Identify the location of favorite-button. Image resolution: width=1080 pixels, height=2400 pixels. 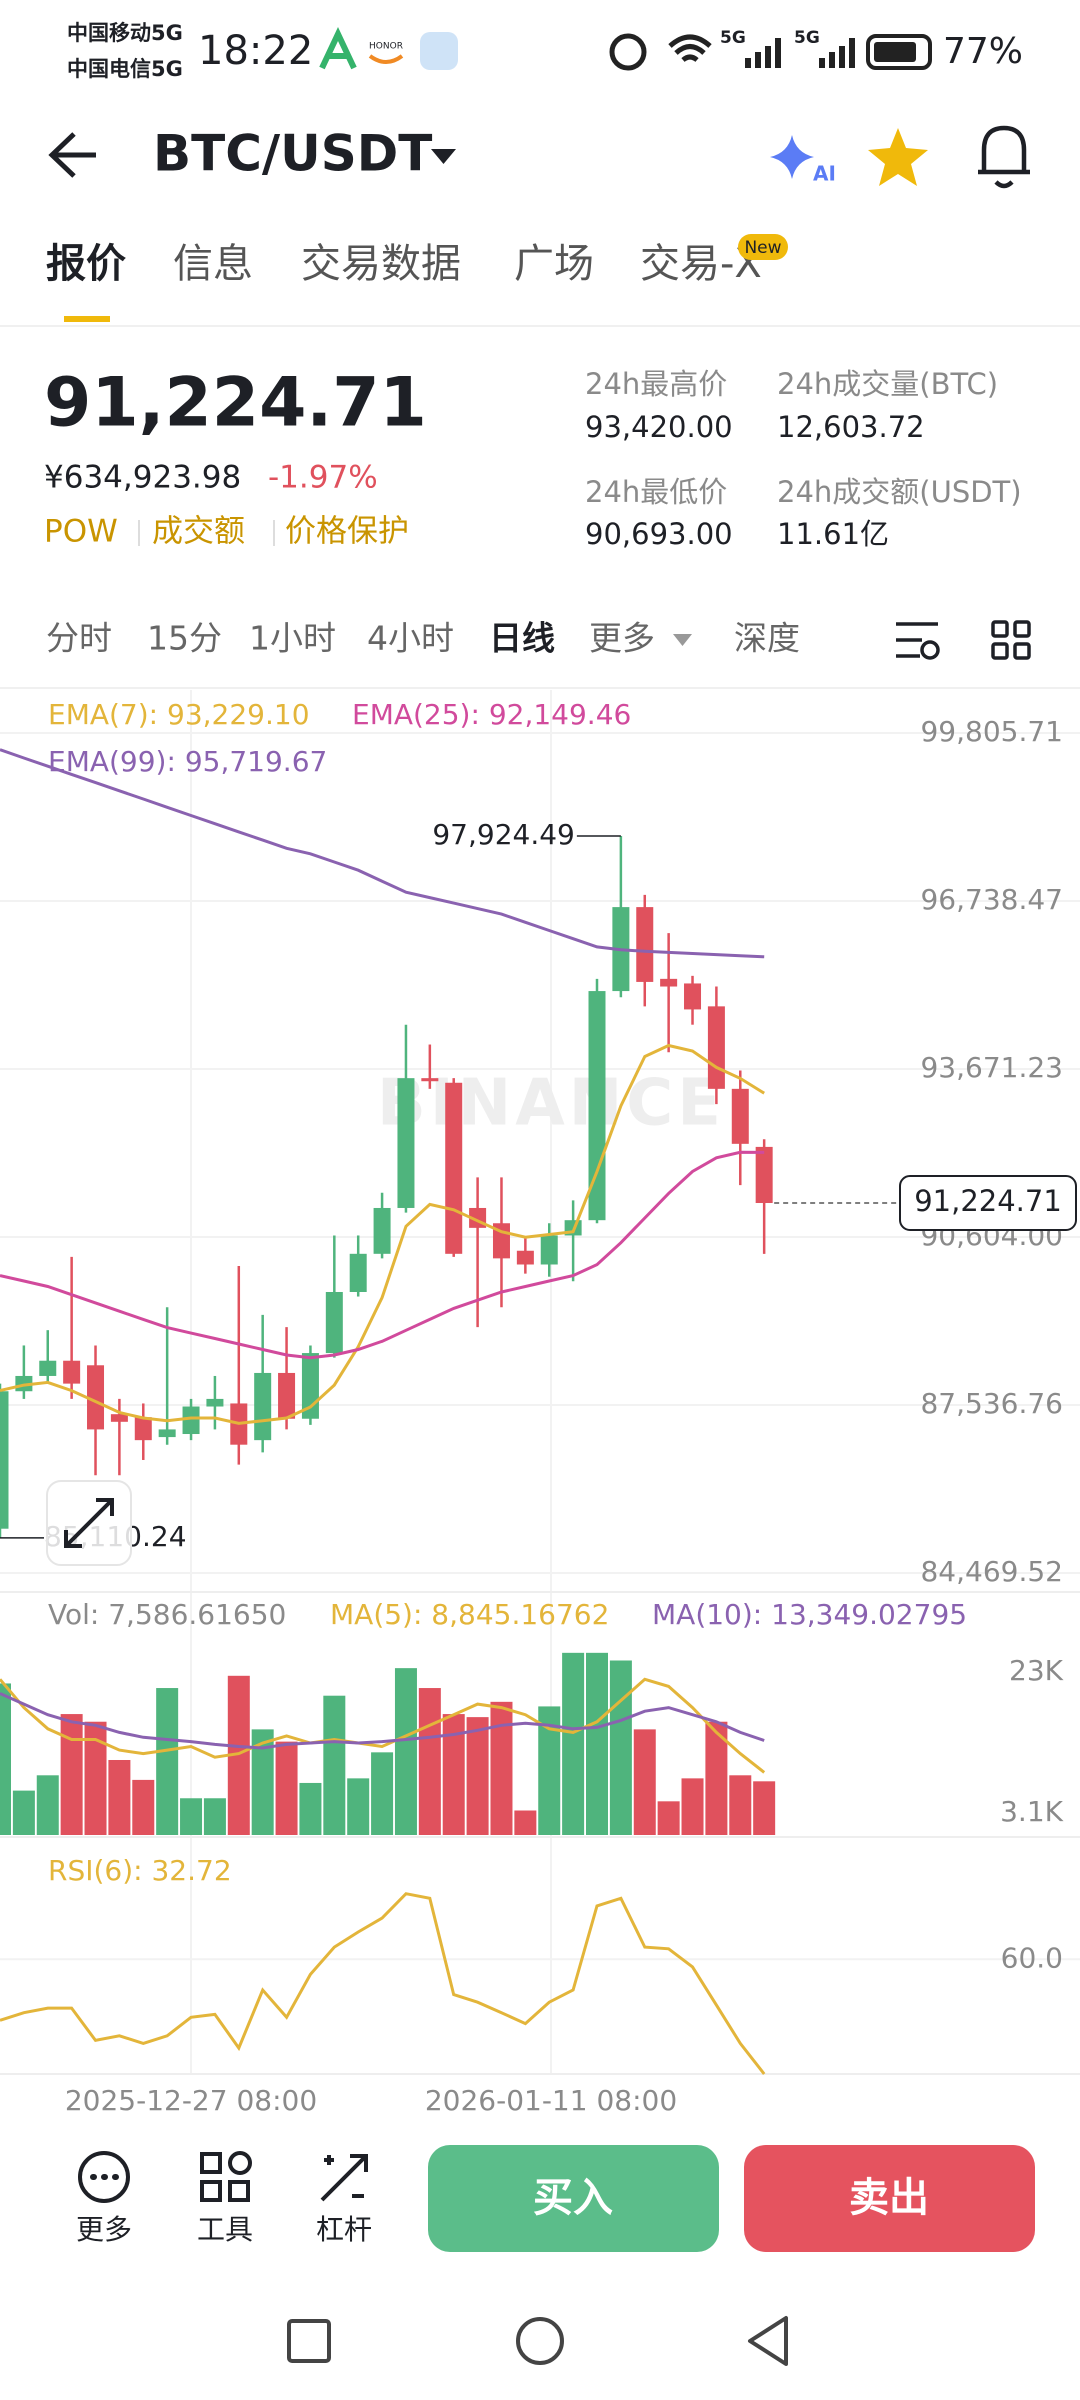
(898, 157).